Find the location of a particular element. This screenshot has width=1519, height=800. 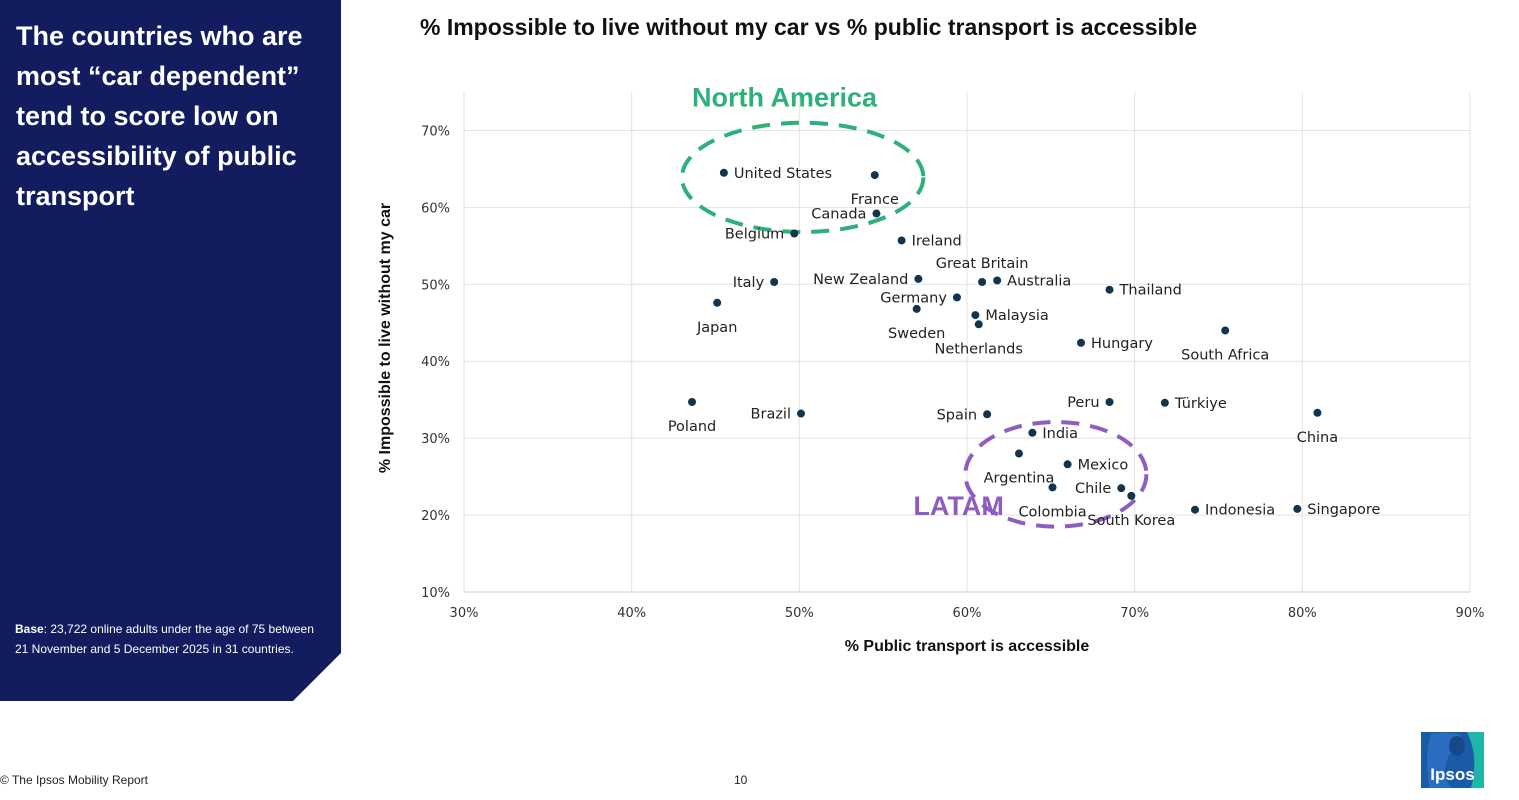

base-label: Base is located at coordinates (29, 629).